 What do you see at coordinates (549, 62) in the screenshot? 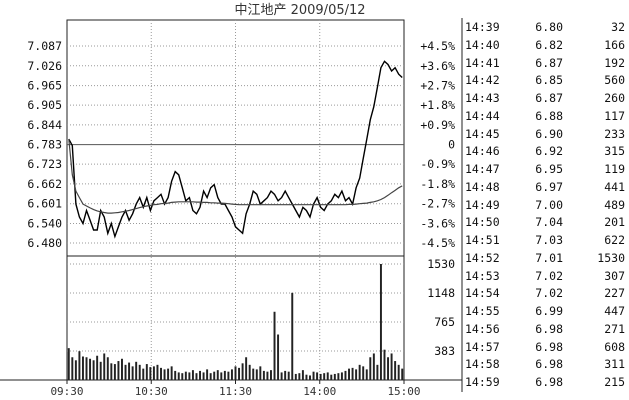
I see `tape-price: 6.87` at bounding box center [549, 62].